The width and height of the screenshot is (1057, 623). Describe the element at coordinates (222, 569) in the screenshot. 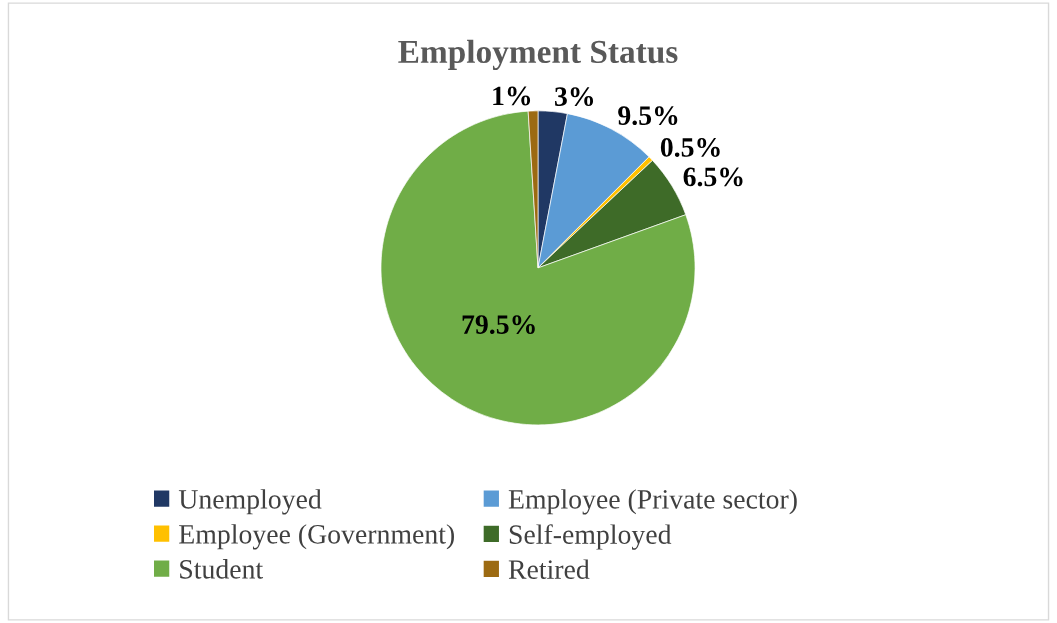

I see `legend-label: Student` at that location.